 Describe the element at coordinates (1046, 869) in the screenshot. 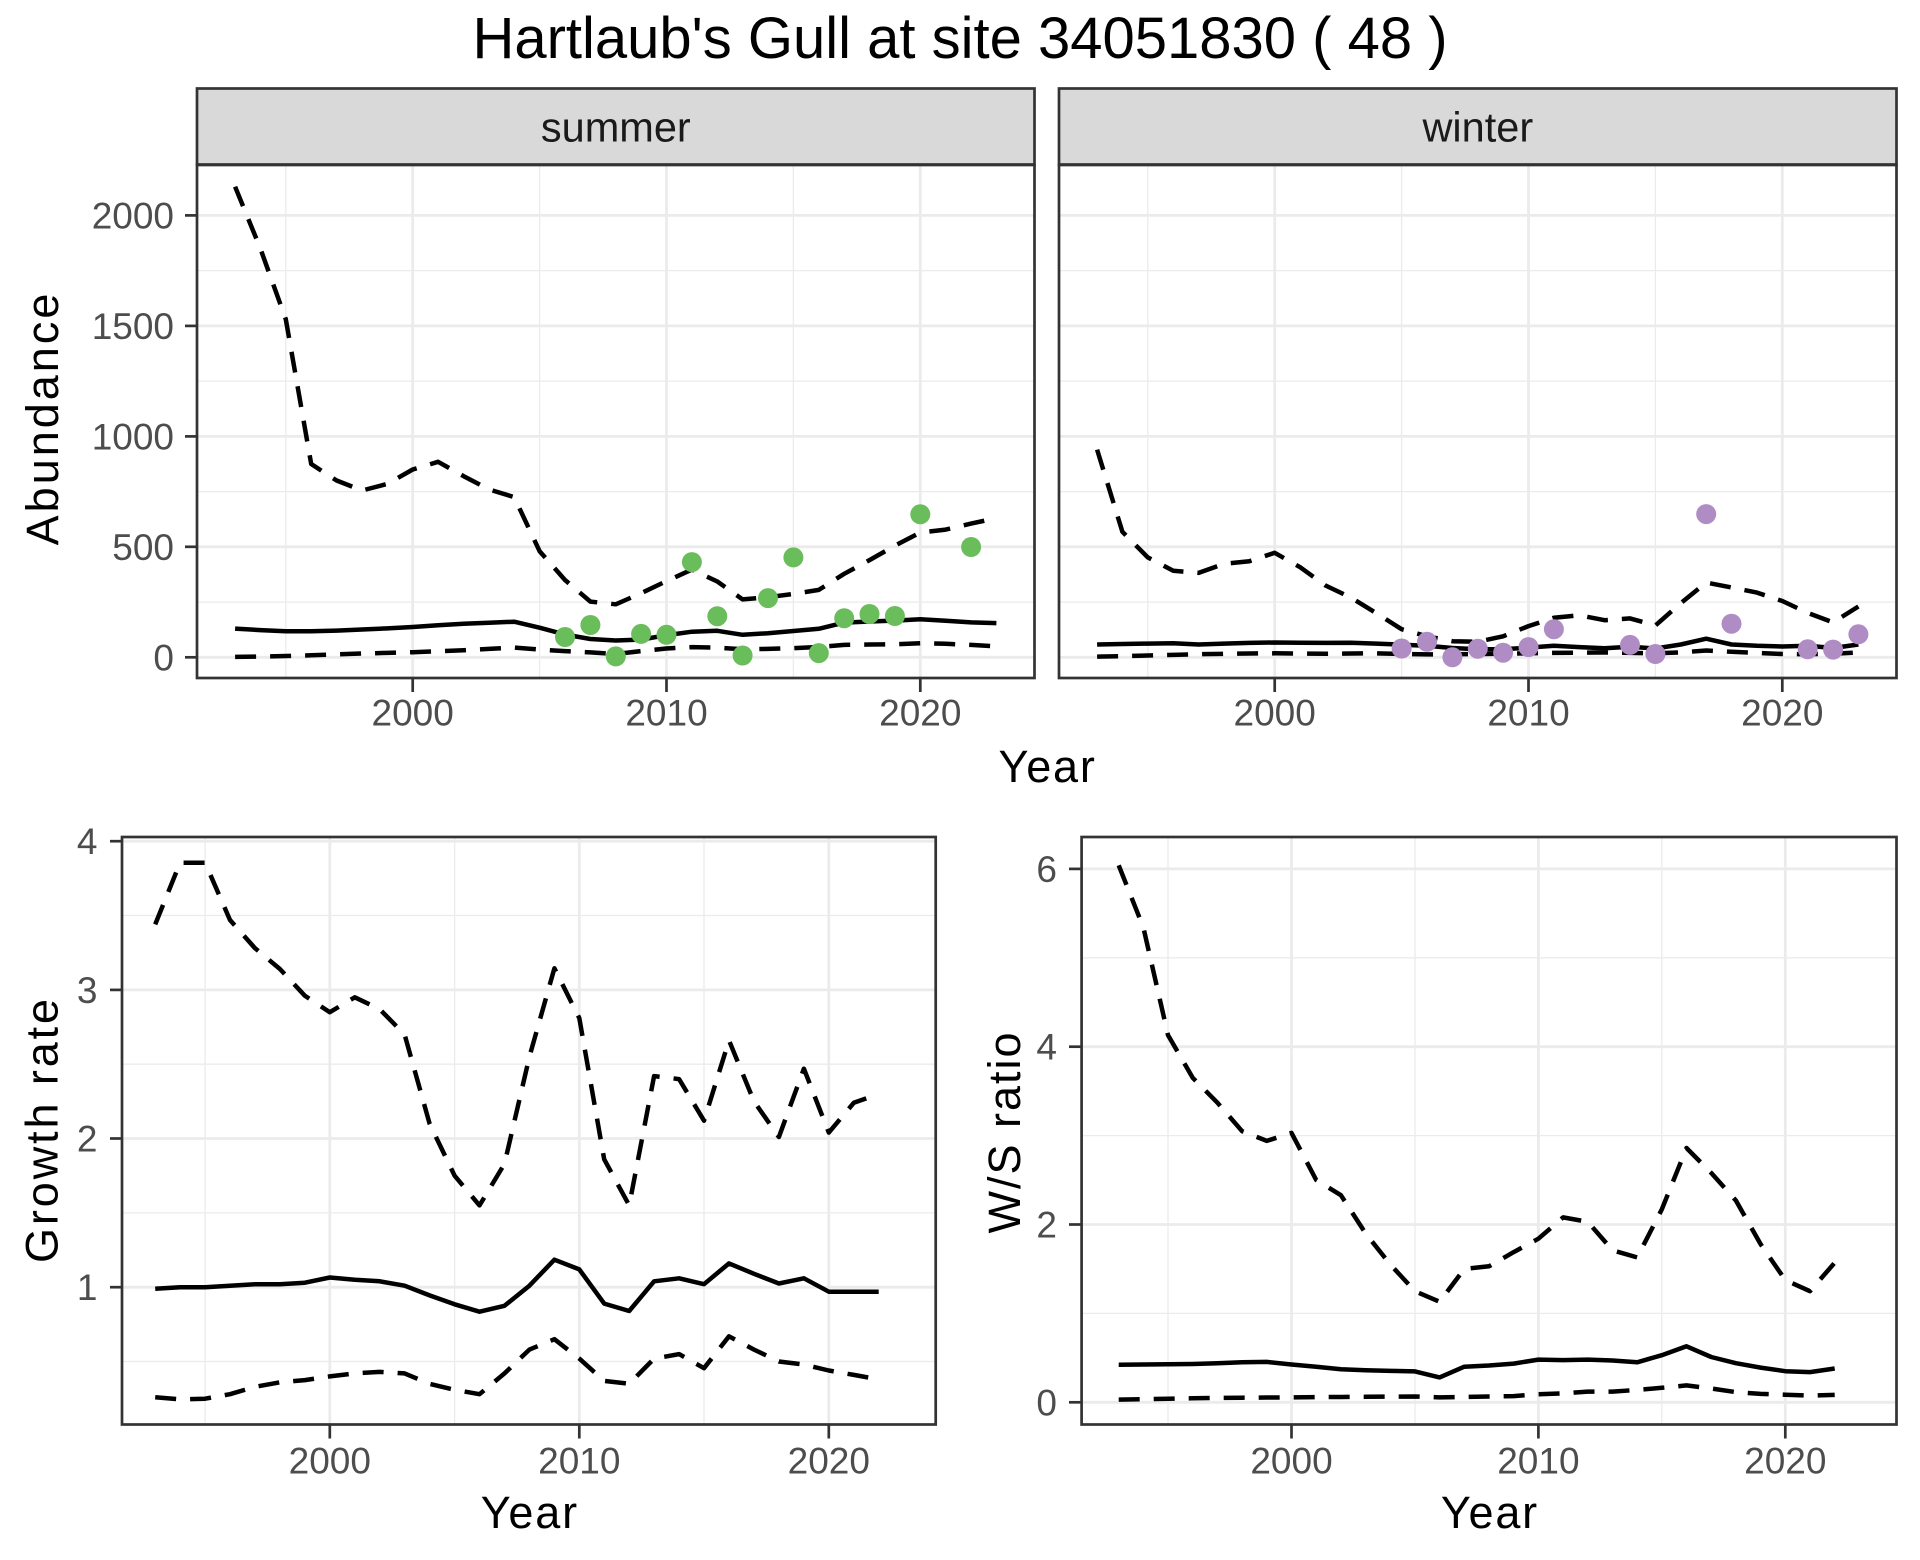

I see `svg-text: 6` at that location.